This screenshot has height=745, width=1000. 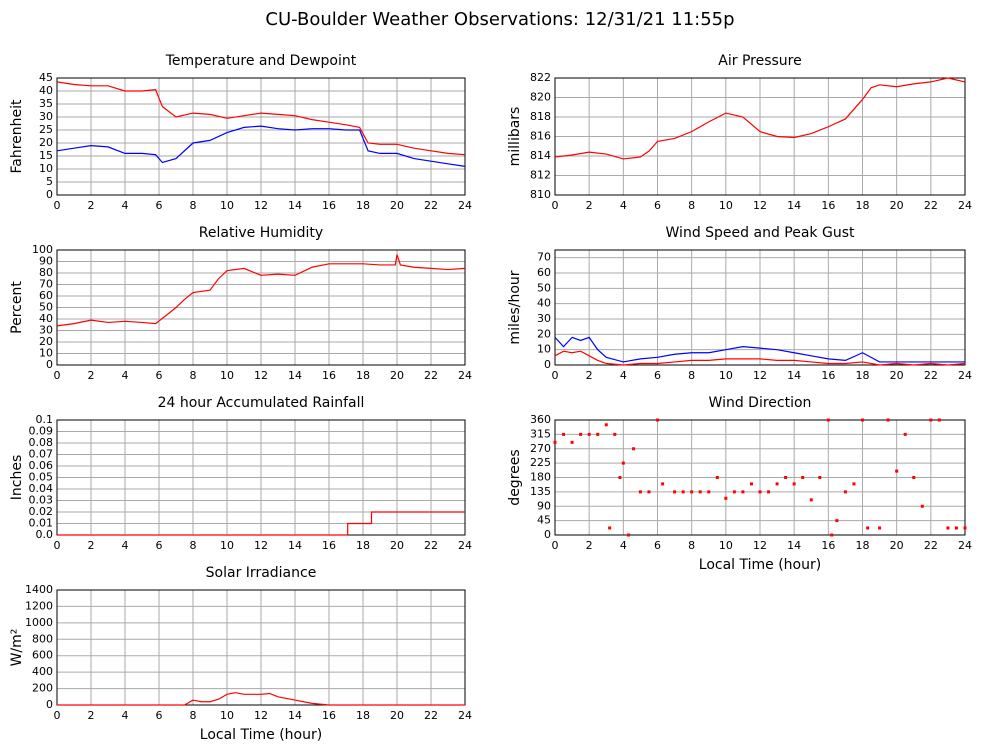 What do you see at coordinates (544, 257) in the screenshot?
I see `y-tick-label: 70` at bounding box center [544, 257].